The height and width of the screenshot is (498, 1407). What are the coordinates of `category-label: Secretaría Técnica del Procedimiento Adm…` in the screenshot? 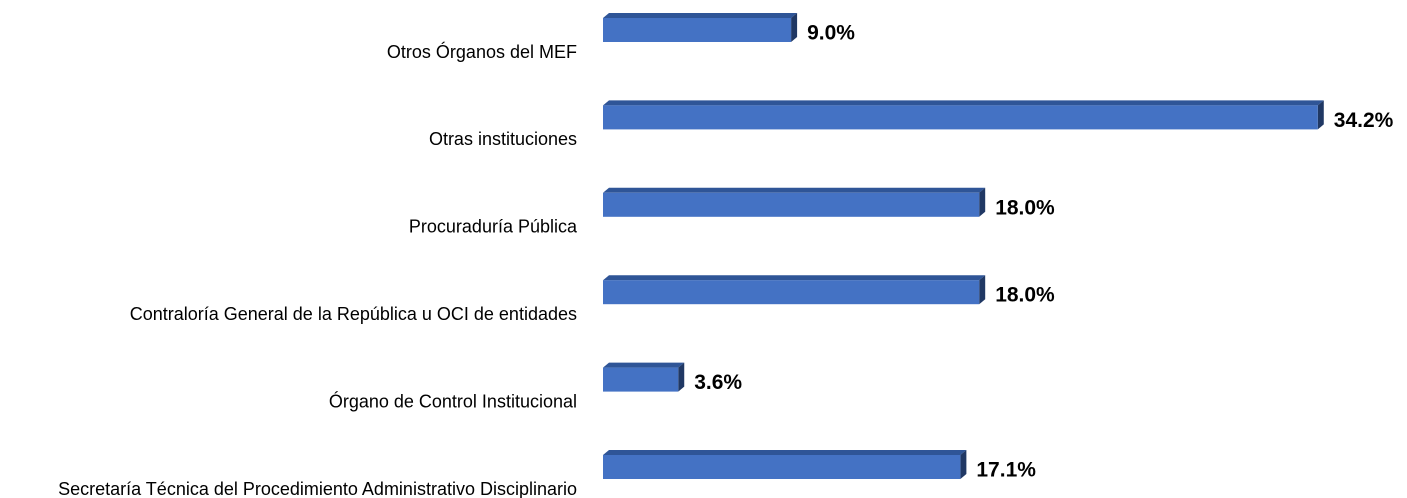 It's located at (317, 488).